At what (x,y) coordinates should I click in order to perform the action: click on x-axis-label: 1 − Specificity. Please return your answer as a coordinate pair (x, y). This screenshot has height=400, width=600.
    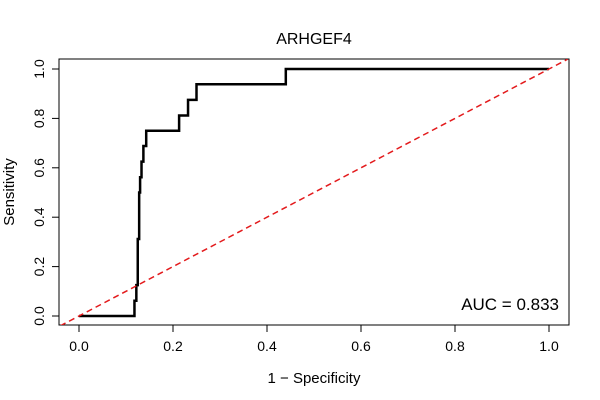
    Looking at the image, I should click on (314, 378).